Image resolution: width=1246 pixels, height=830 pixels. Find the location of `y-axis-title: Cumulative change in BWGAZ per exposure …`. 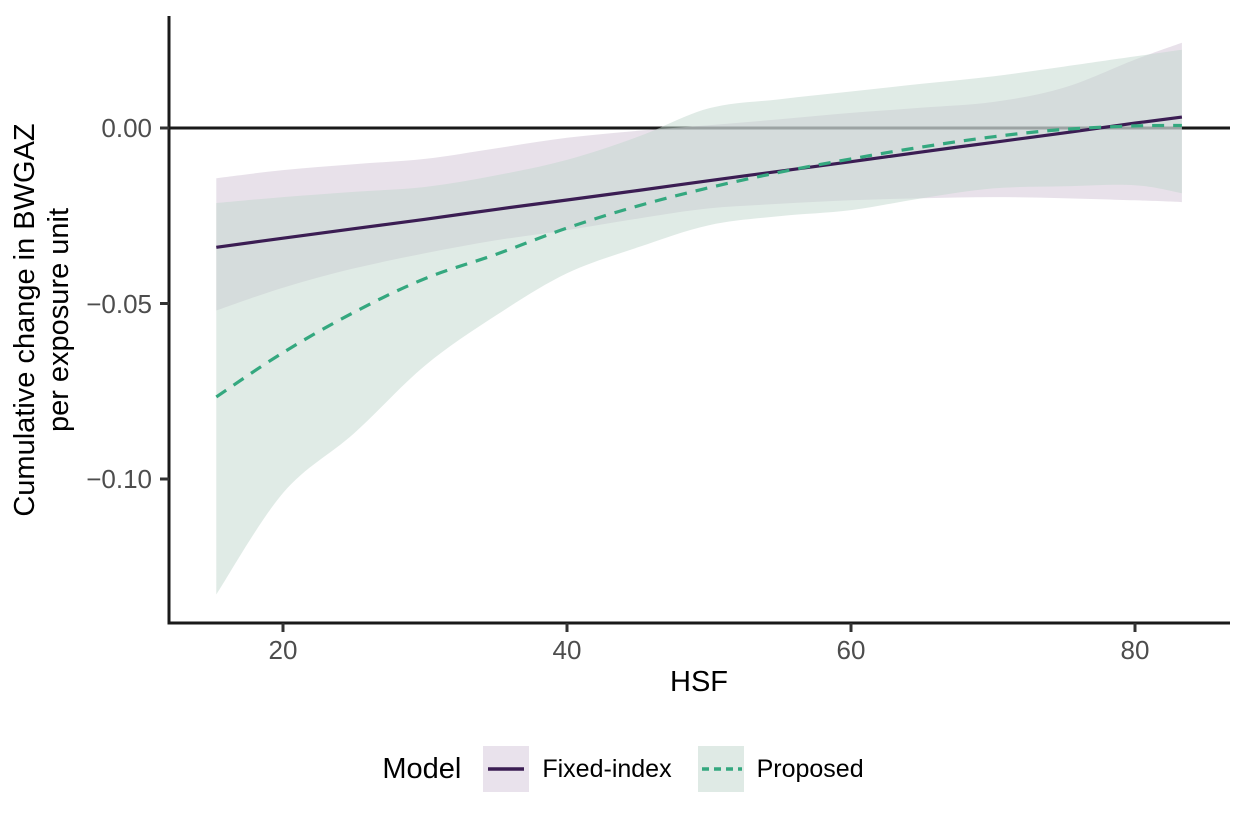

y-axis-title: Cumulative change in BWGAZ per exposure … is located at coordinates (42, 320).